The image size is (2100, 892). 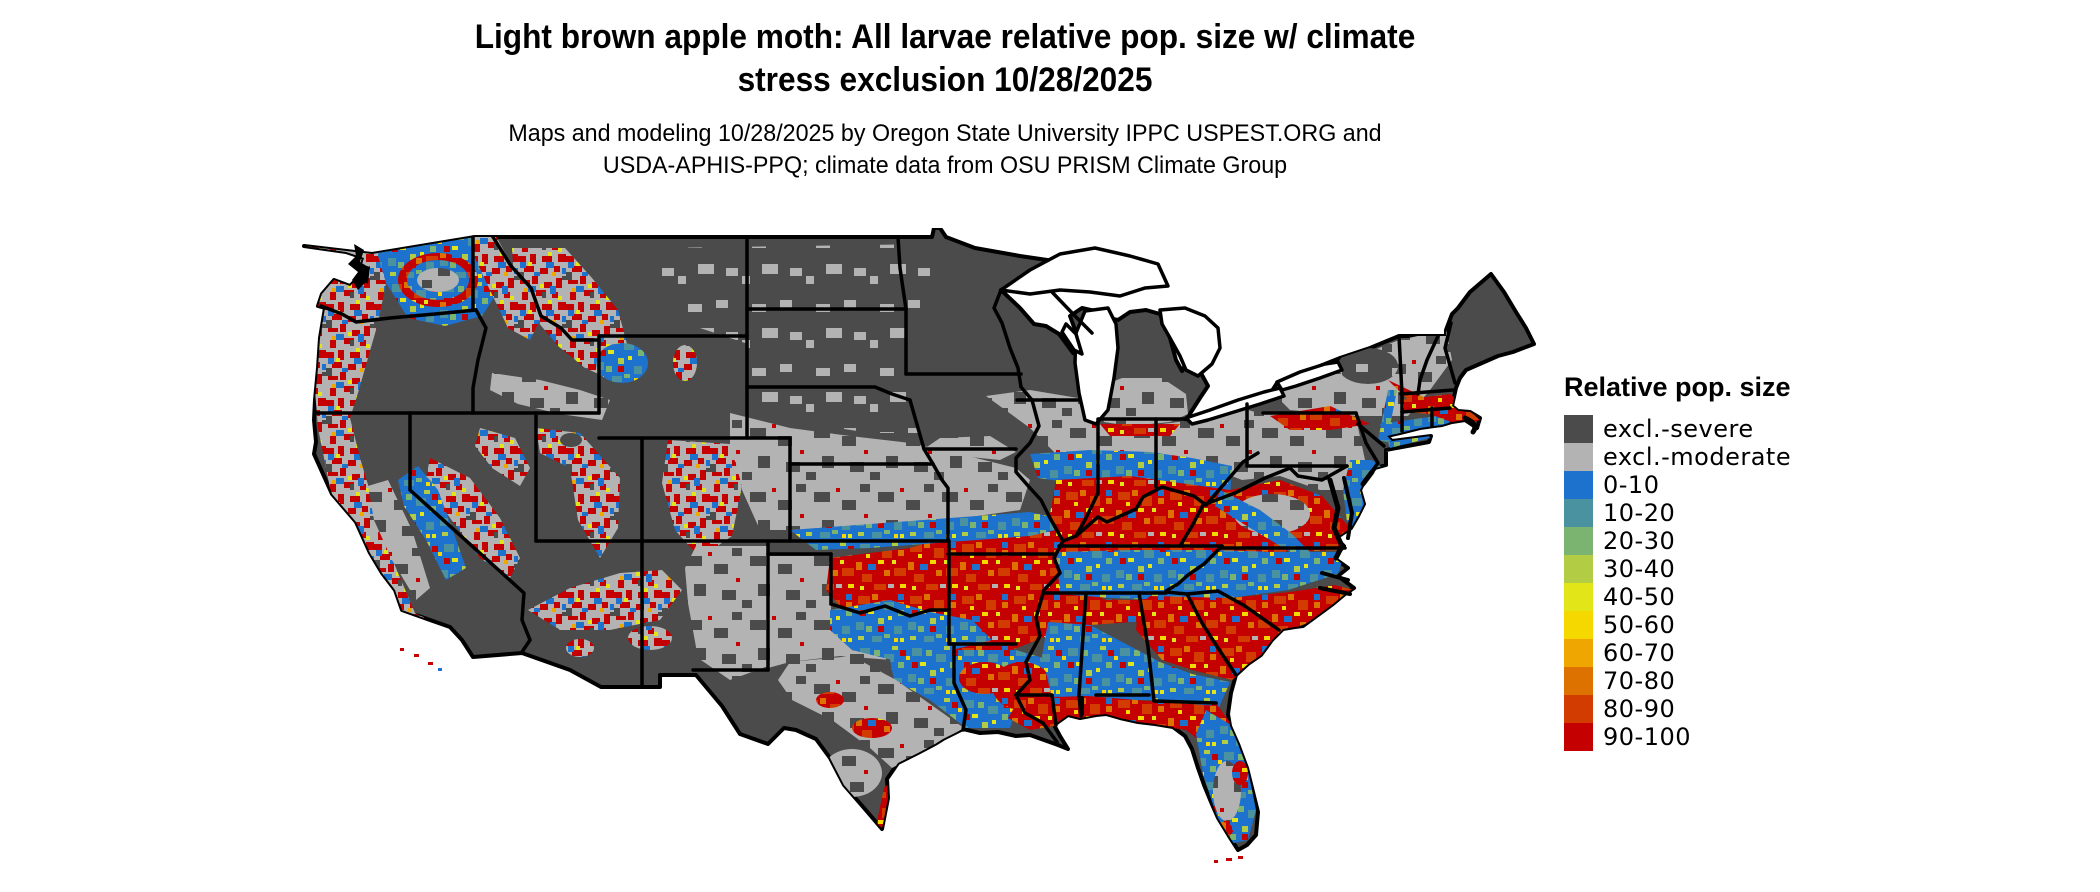 I want to click on legend-label: 10-20, so click(x=1639, y=513).